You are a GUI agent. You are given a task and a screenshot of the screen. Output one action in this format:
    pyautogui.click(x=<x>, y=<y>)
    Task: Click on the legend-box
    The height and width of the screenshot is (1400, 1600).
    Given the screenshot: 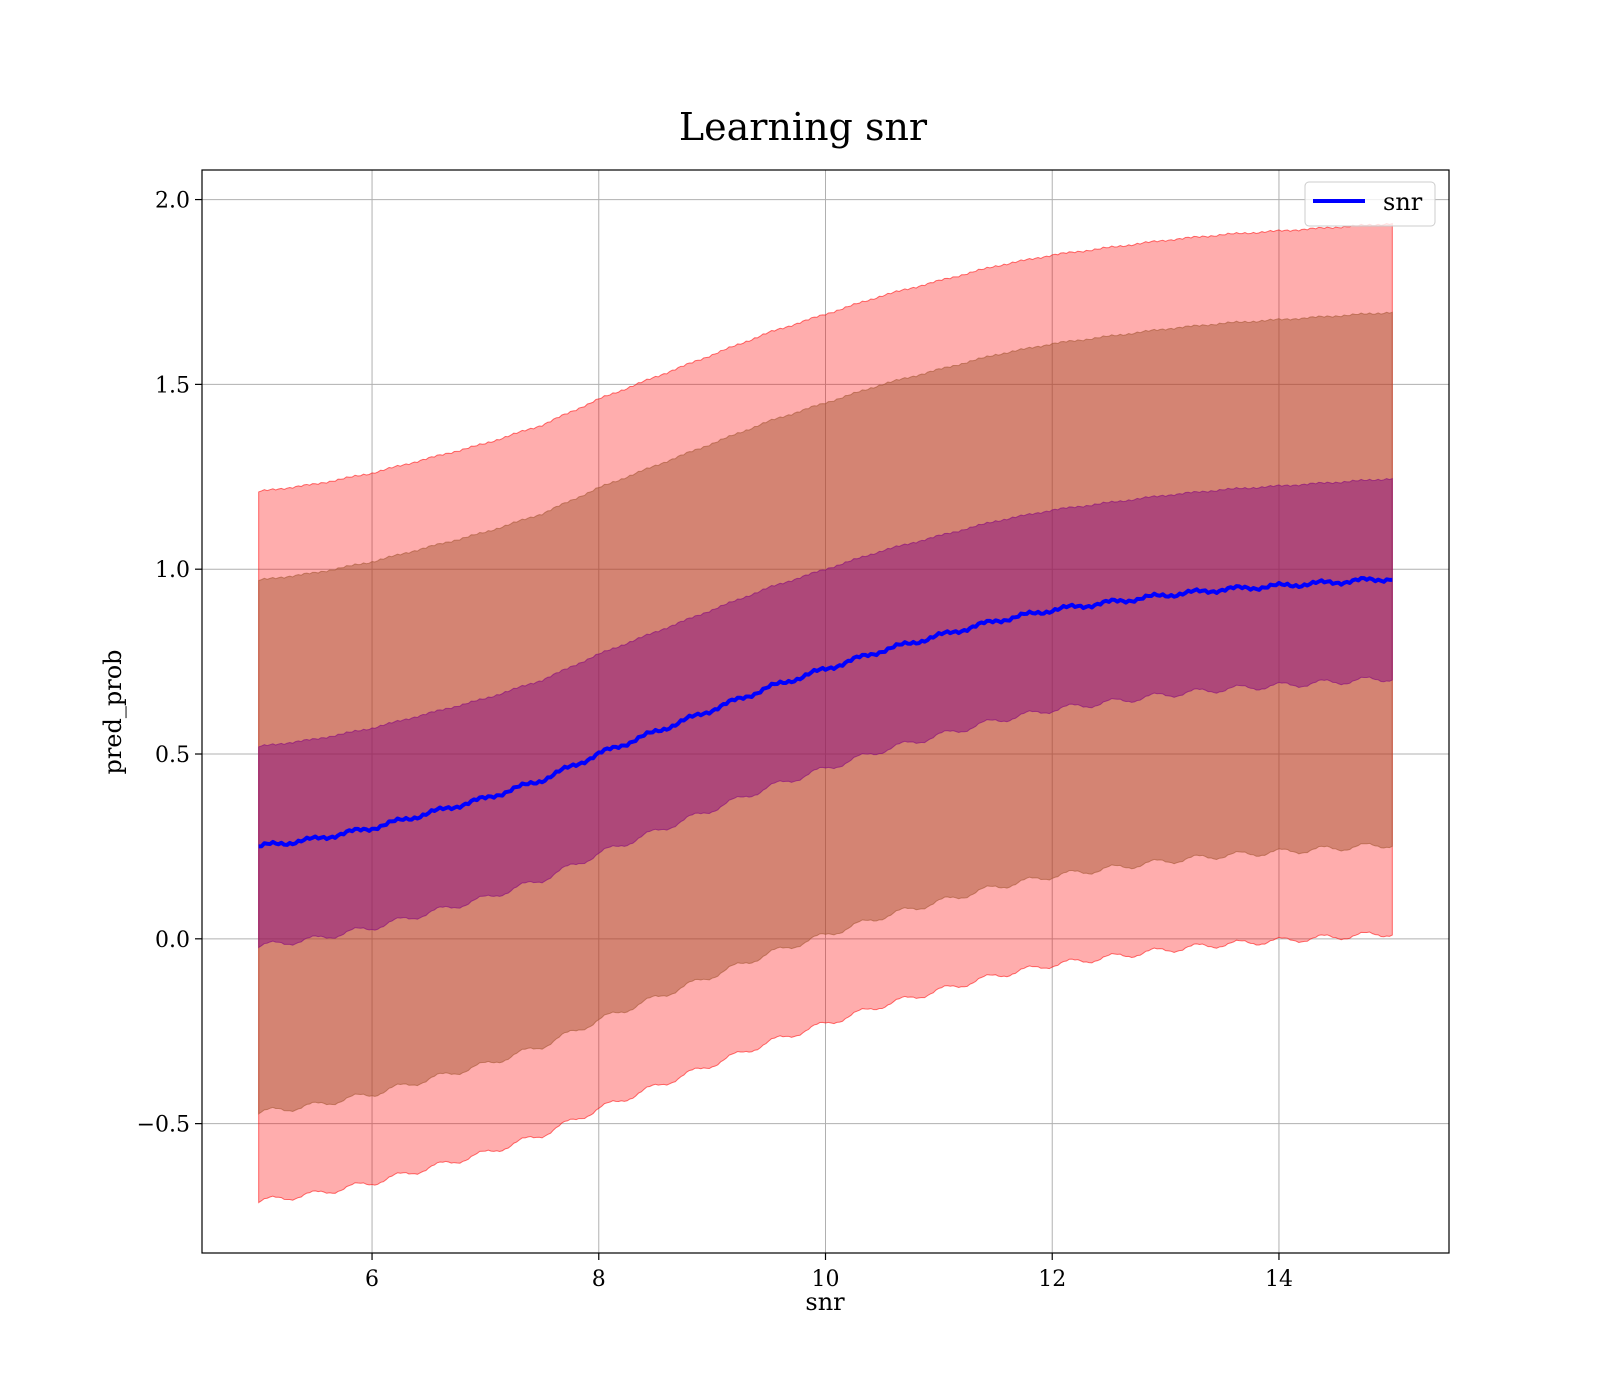 What is the action you would take?
    pyautogui.click(x=1370, y=204)
    